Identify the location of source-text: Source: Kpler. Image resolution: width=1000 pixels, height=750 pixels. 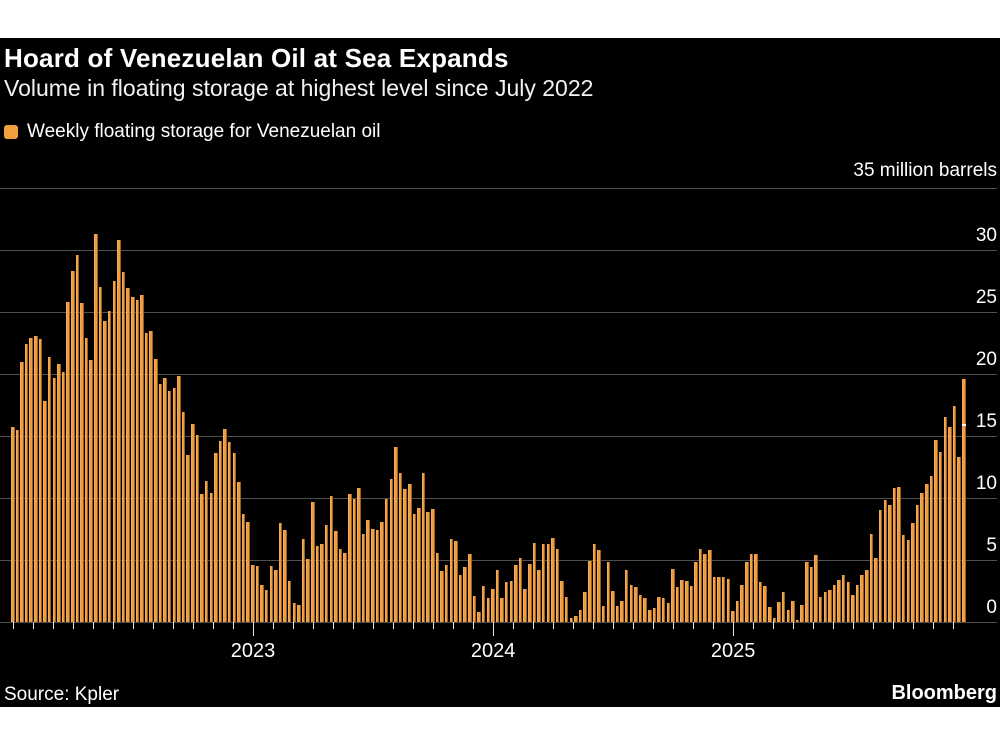
(62, 694).